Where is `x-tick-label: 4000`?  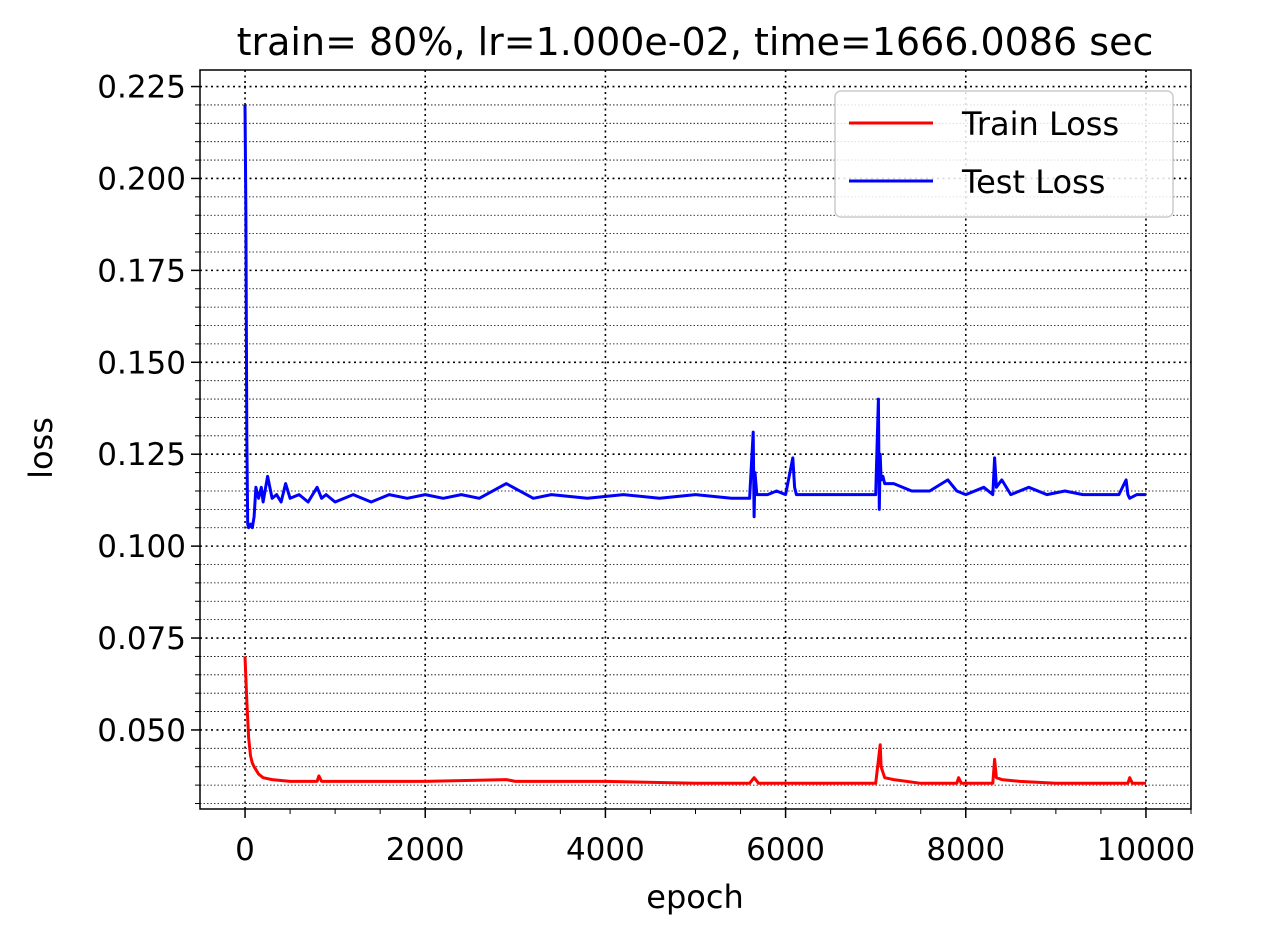 x-tick-label: 4000 is located at coordinates (605, 850).